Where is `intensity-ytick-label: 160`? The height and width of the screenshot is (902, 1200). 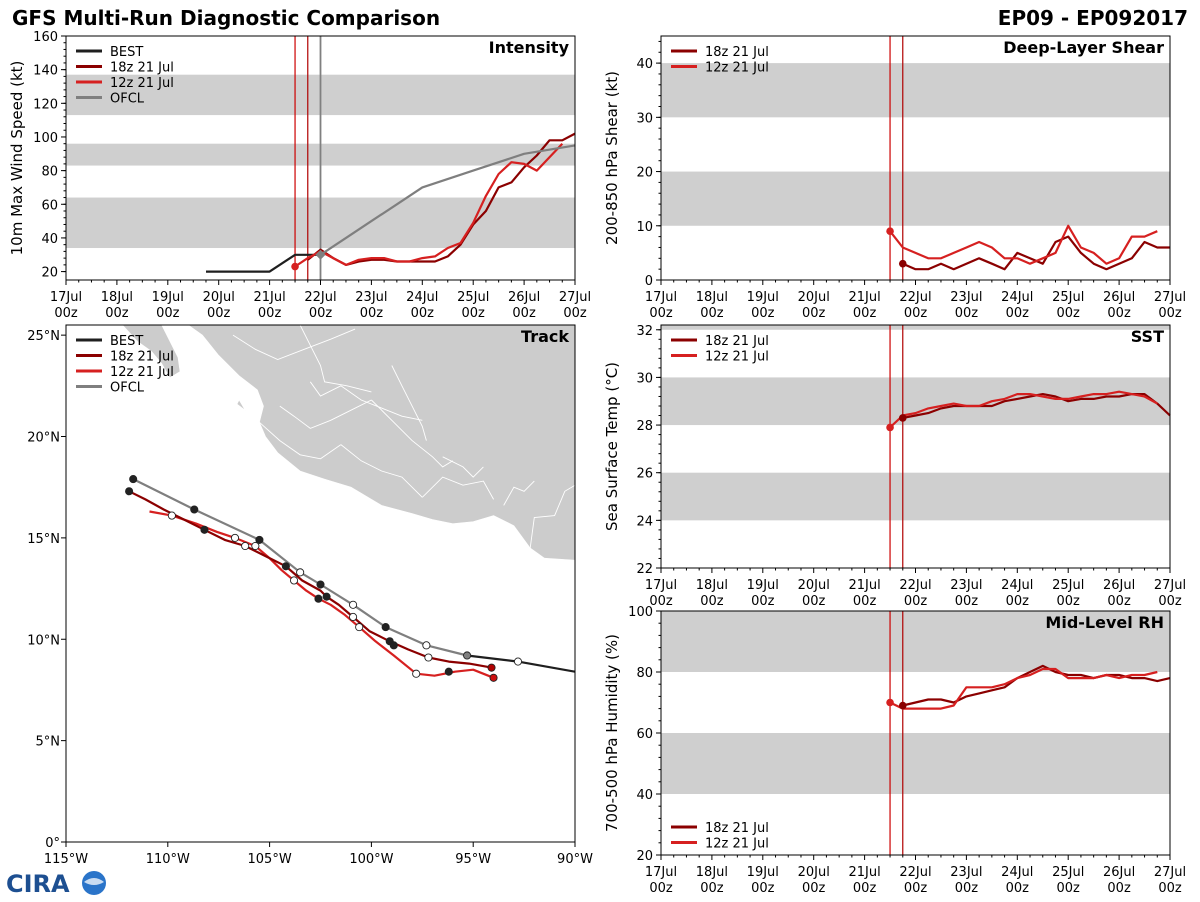
intensity-ytick-label: 160 is located at coordinates (45, 37).